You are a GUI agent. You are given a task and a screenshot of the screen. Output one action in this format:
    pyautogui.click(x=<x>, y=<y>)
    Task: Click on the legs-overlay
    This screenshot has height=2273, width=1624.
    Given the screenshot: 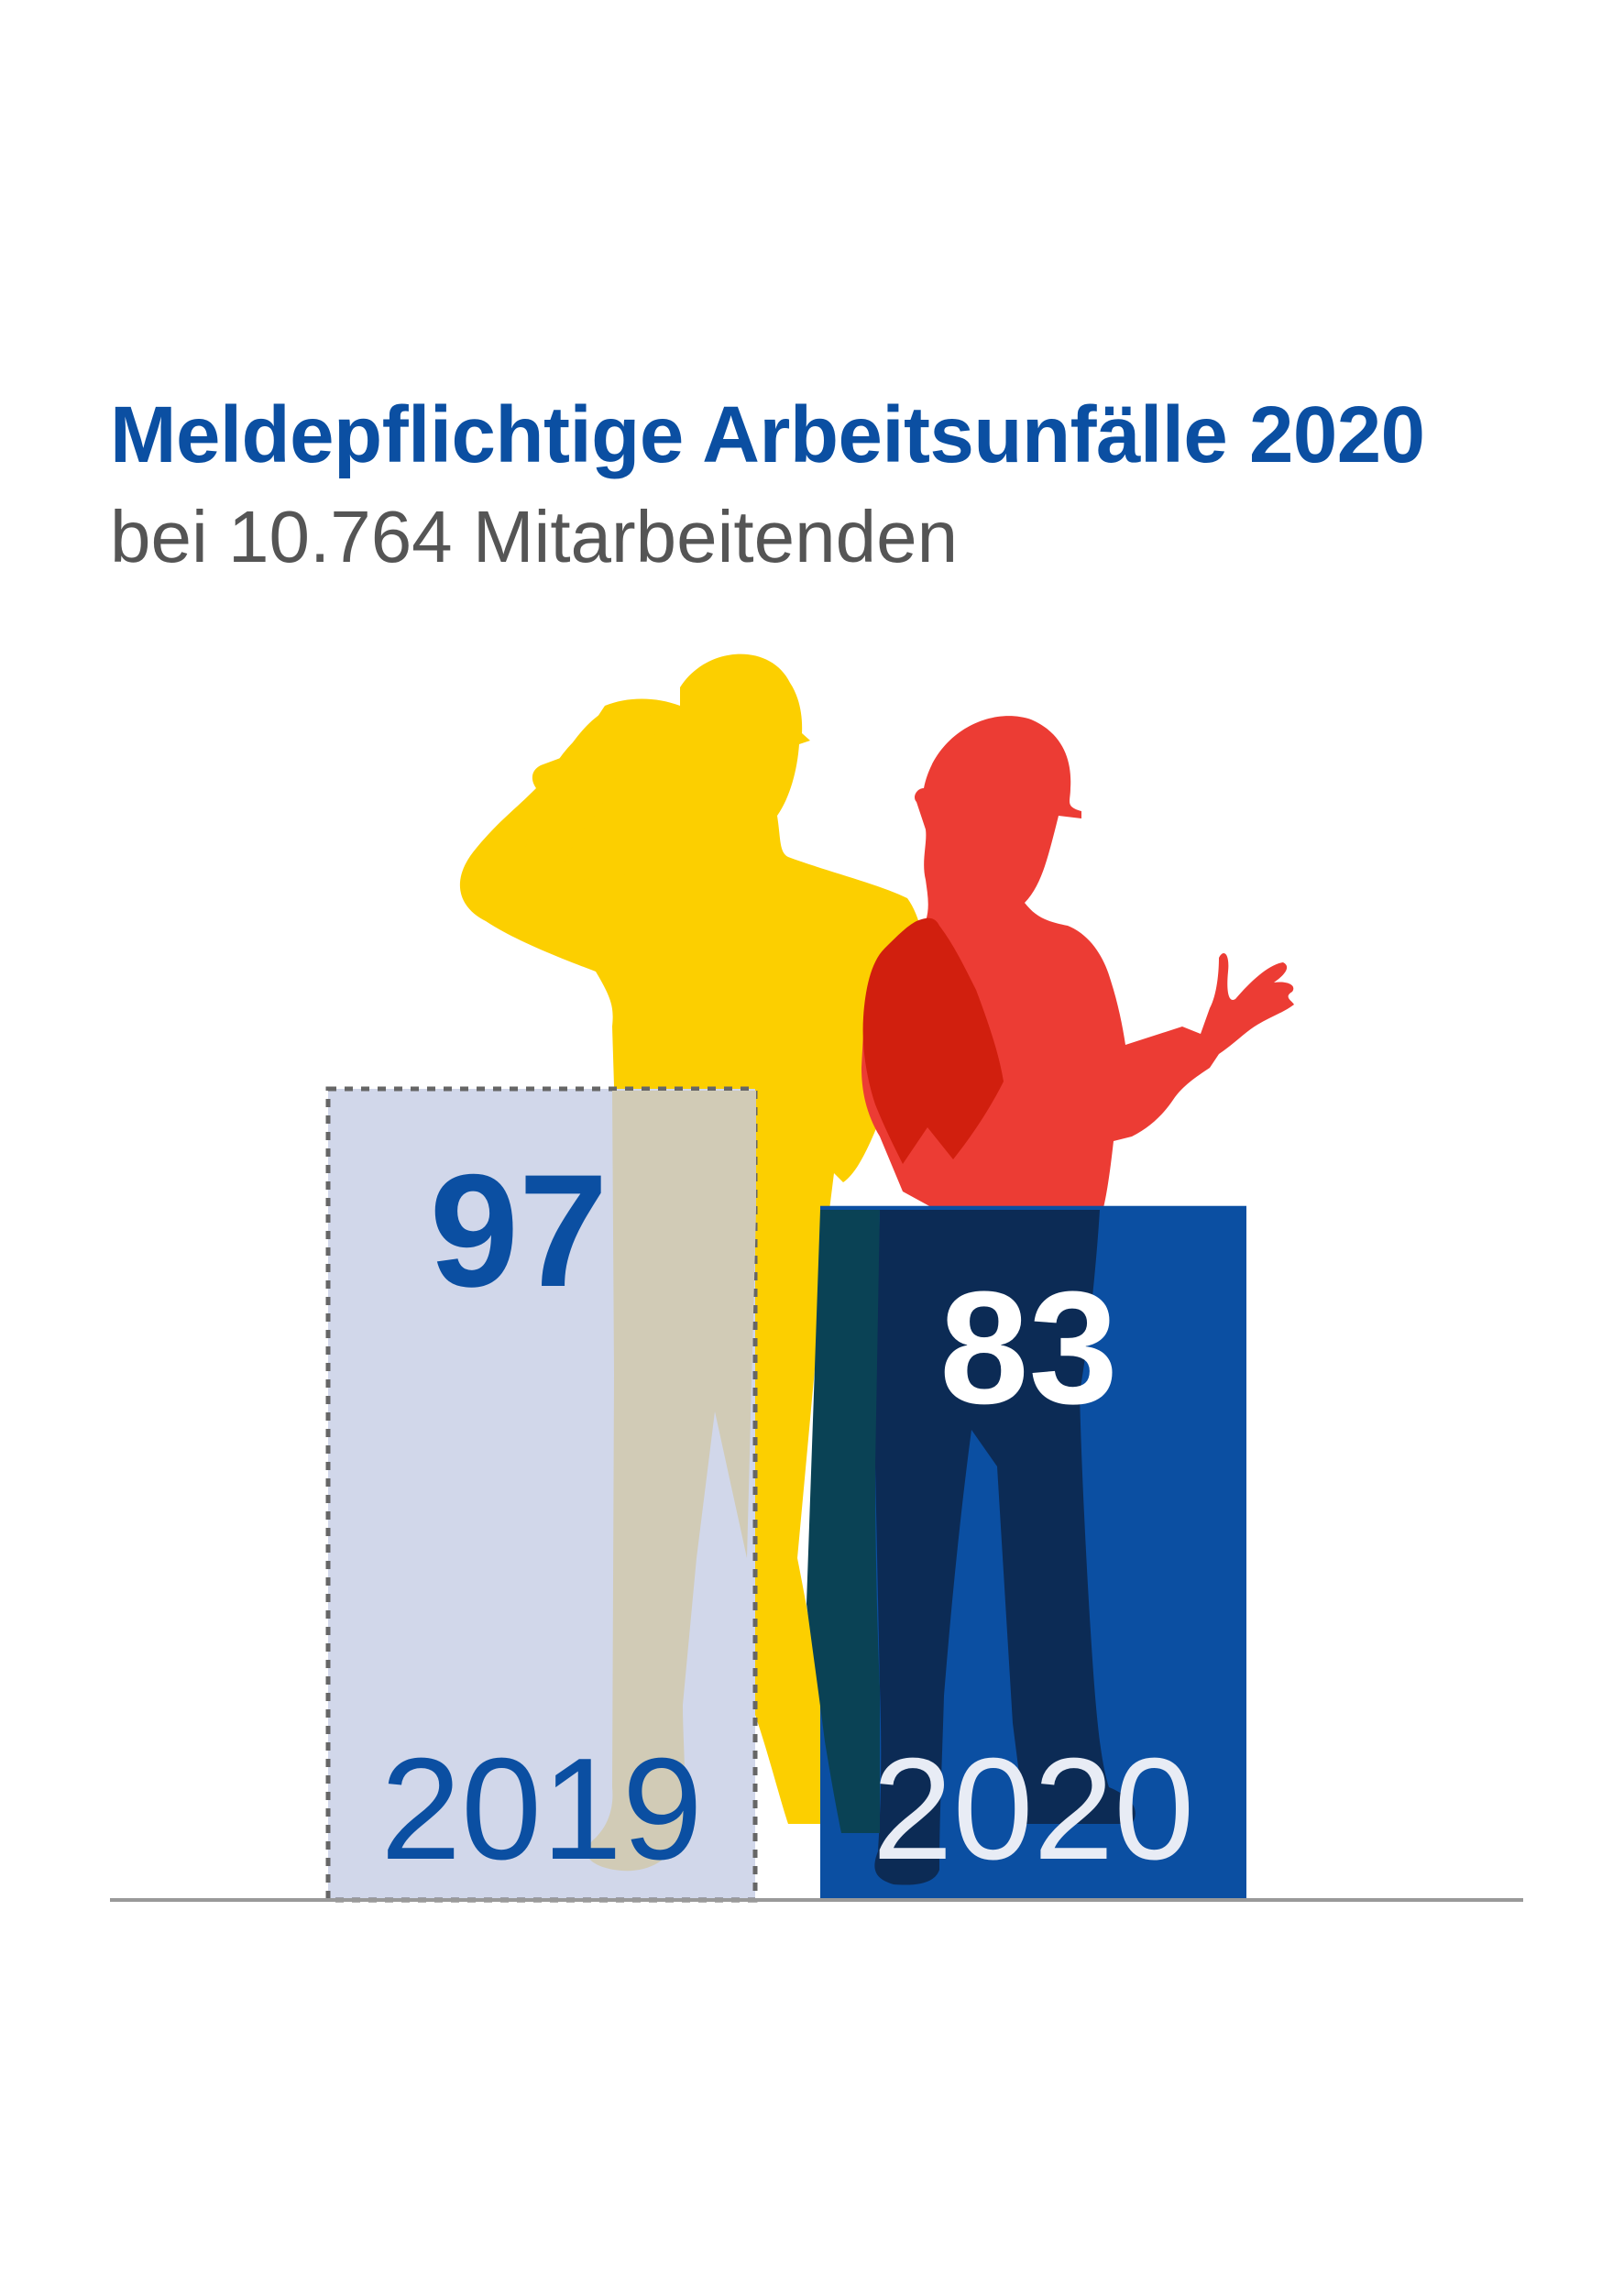 What is the action you would take?
    pyautogui.click(x=861, y=1488)
    